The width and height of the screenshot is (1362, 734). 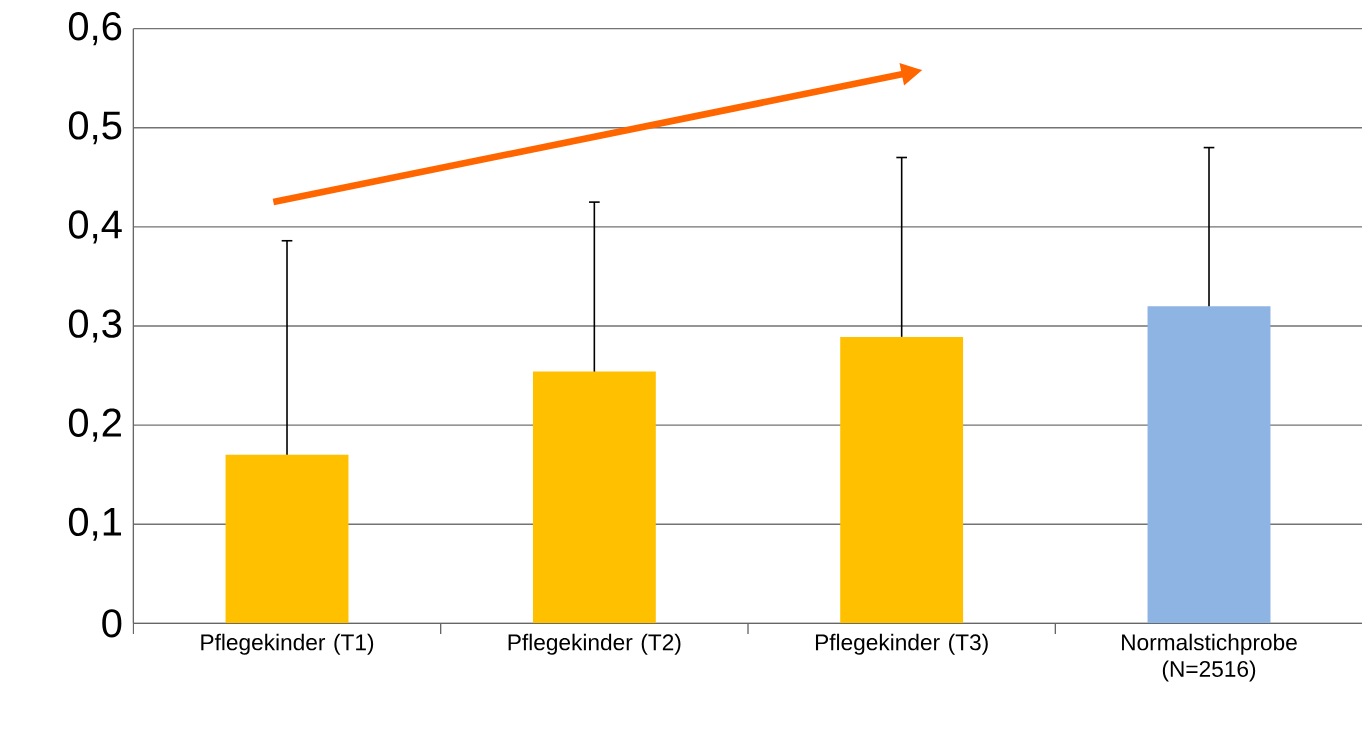 What do you see at coordinates (95, 326) in the screenshot?
I see `y-tick-label: 0,3` at bounding box center [95, 326].